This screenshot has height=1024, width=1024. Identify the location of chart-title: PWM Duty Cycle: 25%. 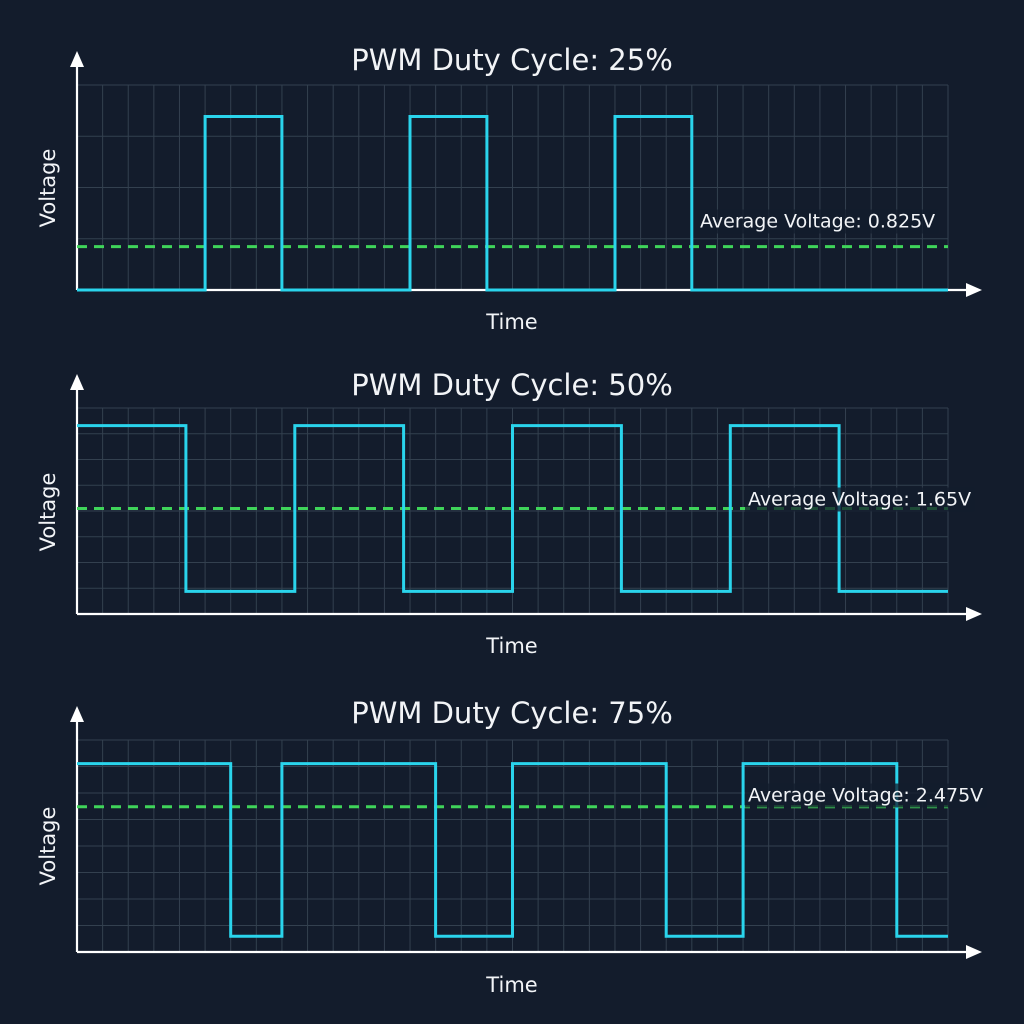
(512, 60).